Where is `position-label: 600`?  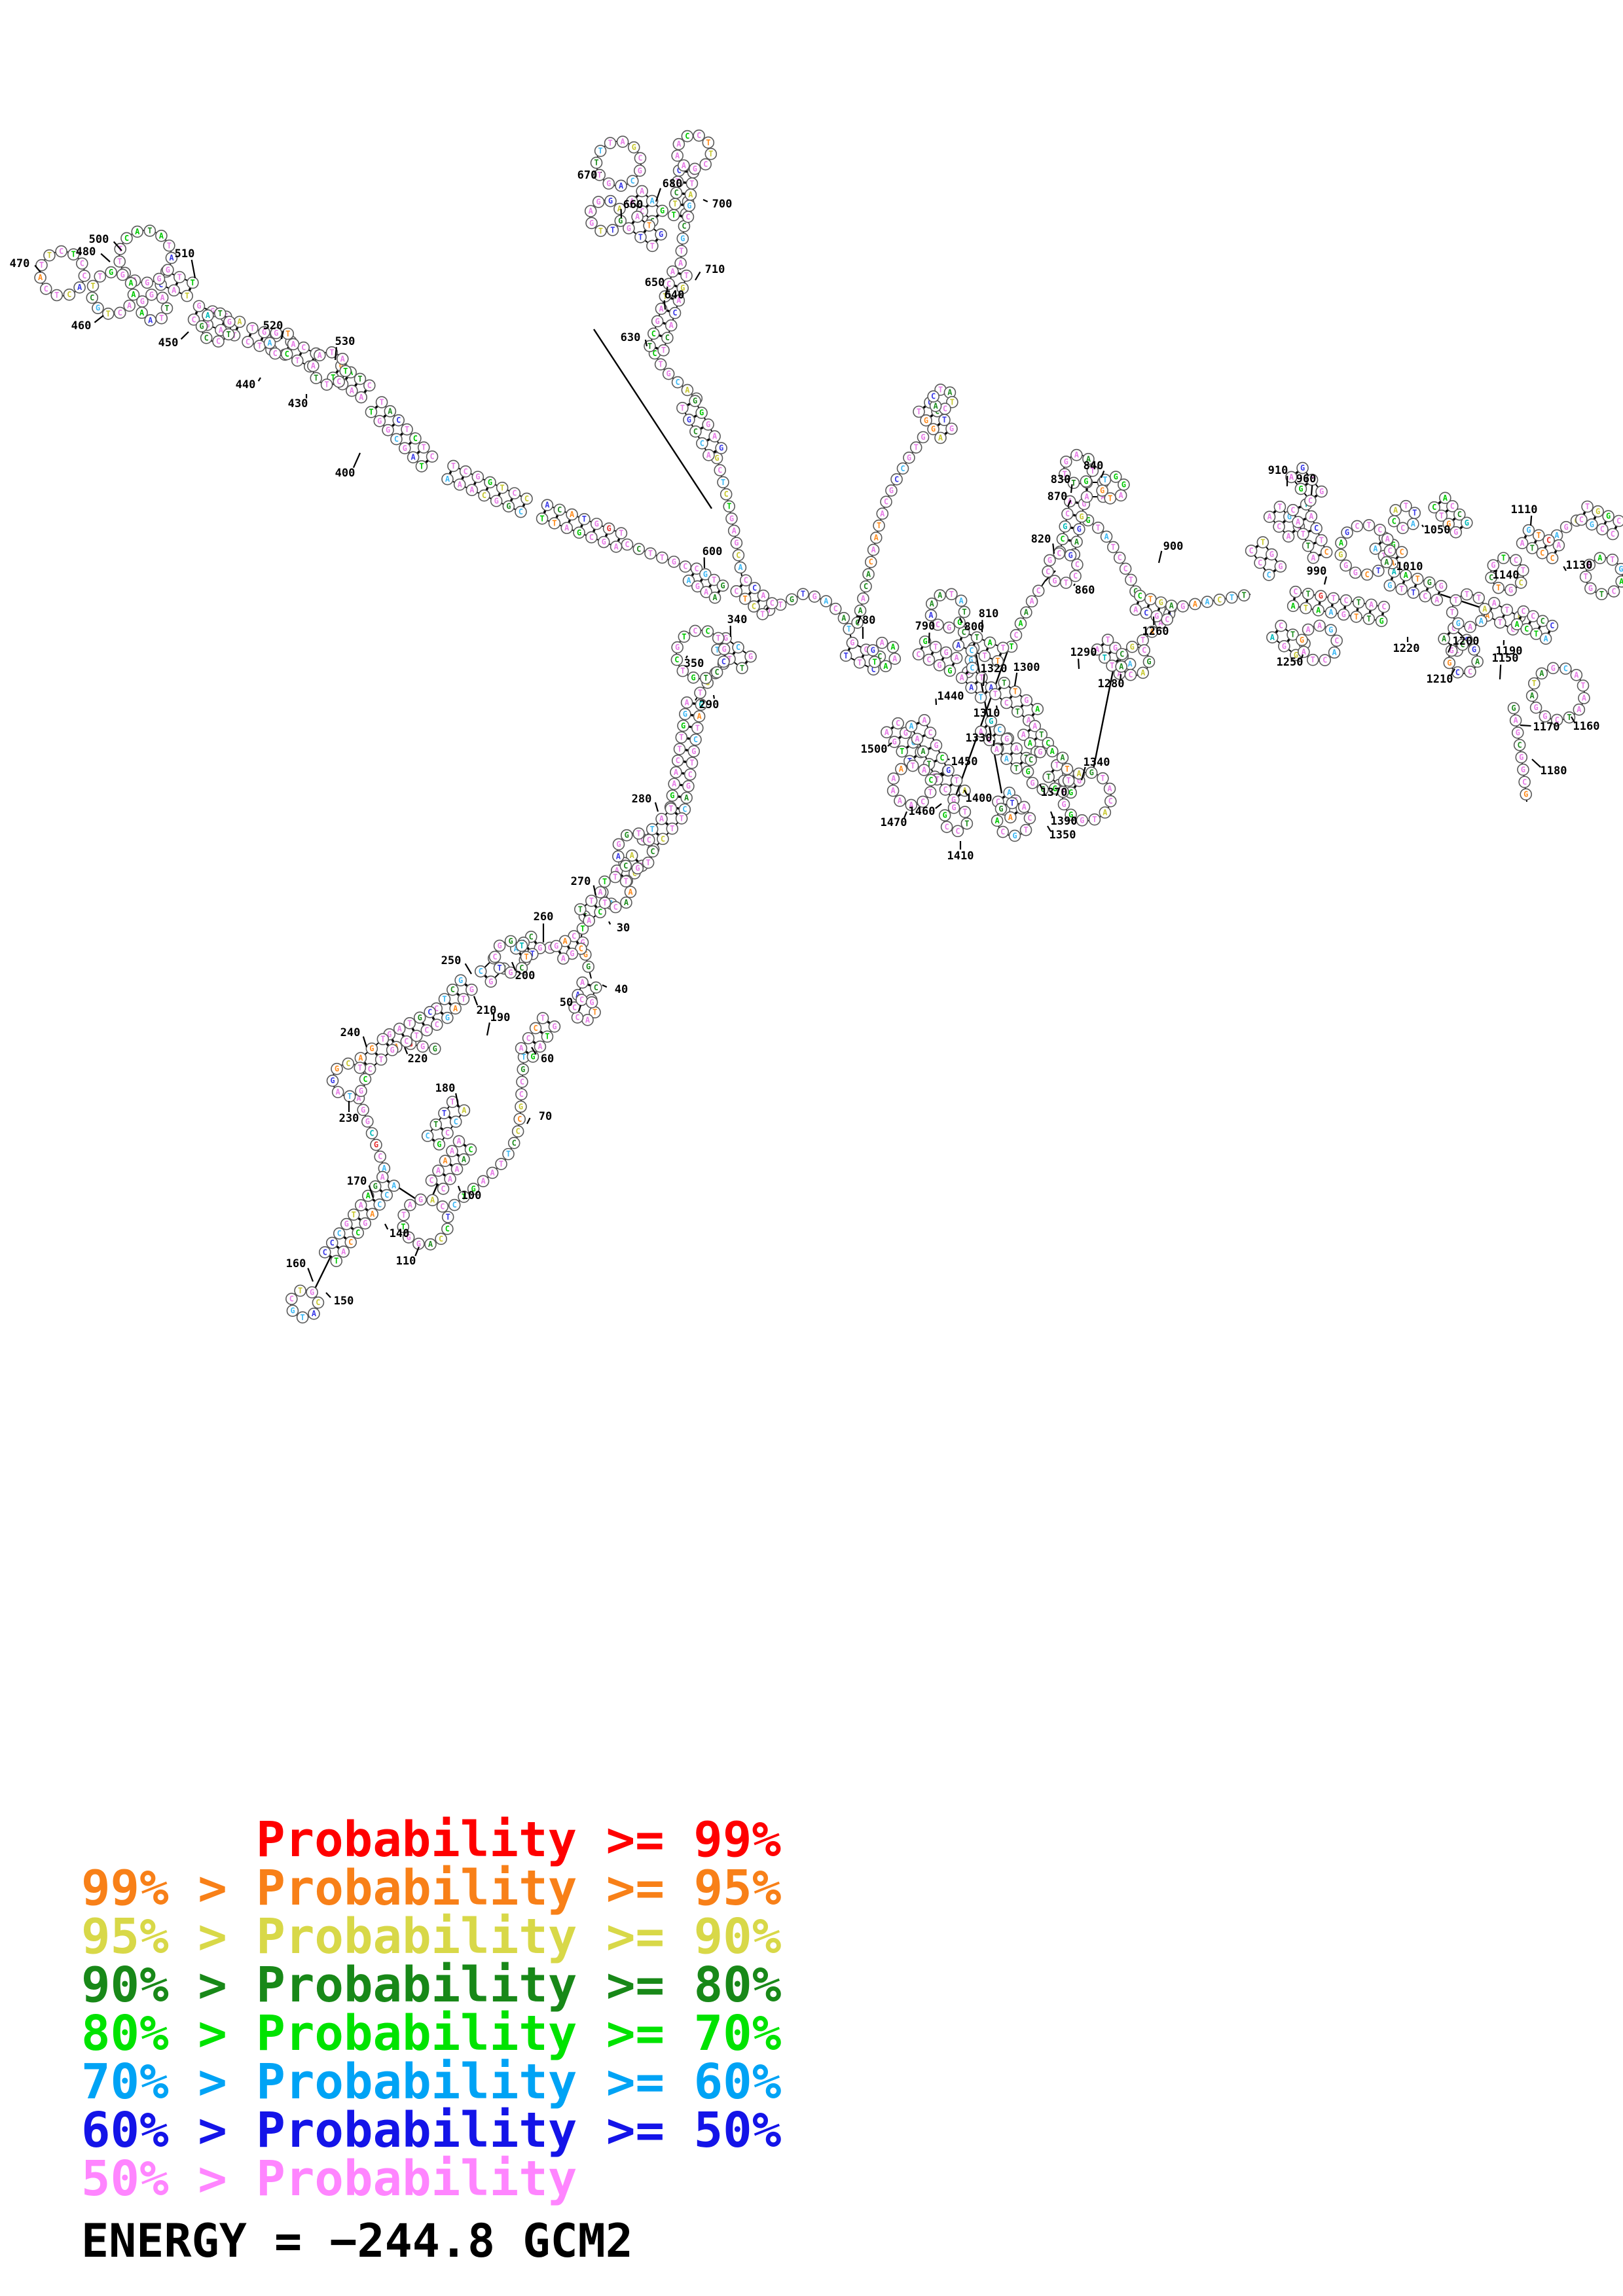
position-label: 600 is located at coordinates (712, 557).